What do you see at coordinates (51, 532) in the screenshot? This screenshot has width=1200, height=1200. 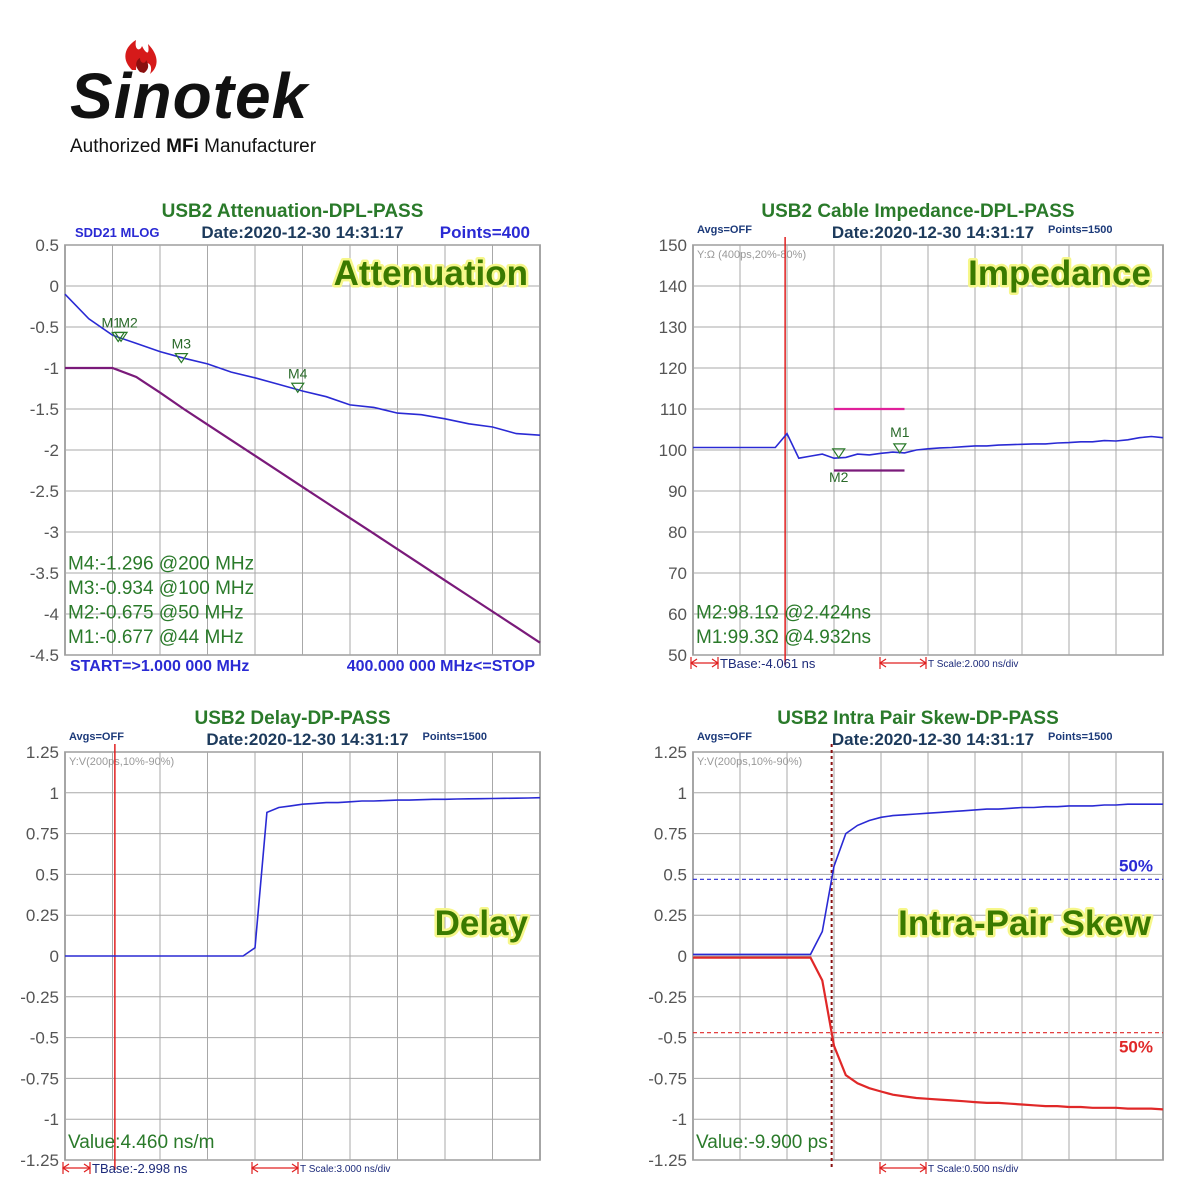 I see `y-tick-label: -3` at bounding box center [51, 532].